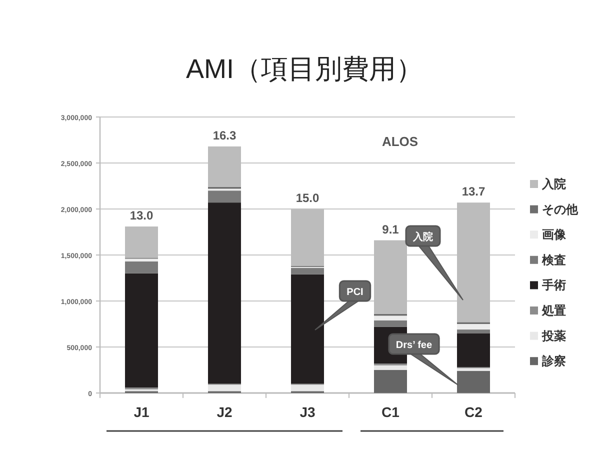 The image size is (609, 459). I want to click on legend-label: 処置, so click(553, 311).